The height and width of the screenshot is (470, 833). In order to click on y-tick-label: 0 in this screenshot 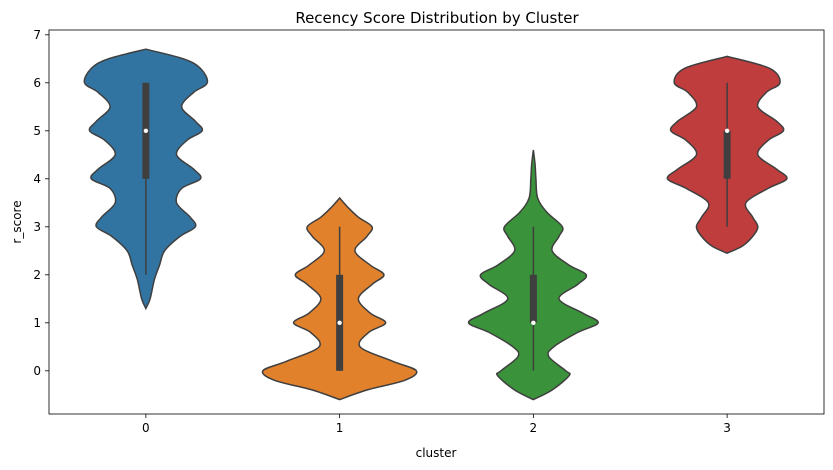, I will do `click(37, 371)`.